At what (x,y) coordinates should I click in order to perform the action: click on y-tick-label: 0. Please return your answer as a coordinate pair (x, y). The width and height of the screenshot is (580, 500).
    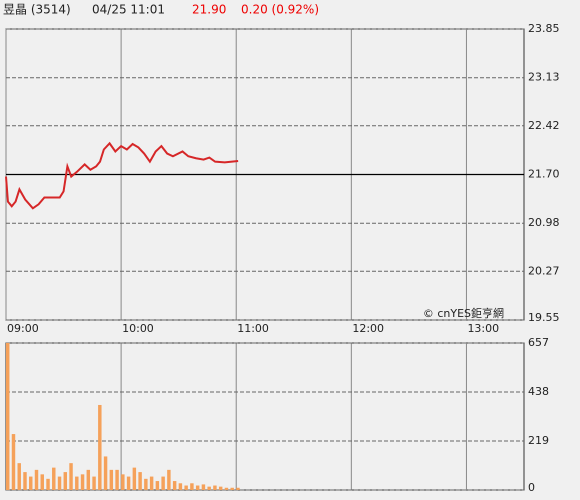
    Looking at the image, I should click on (531, 487).